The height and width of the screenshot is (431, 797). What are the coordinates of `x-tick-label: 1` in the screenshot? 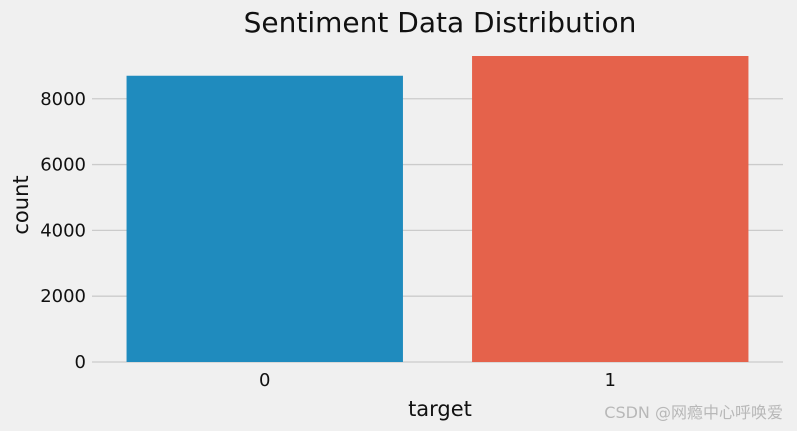 It's located at (610, 380).